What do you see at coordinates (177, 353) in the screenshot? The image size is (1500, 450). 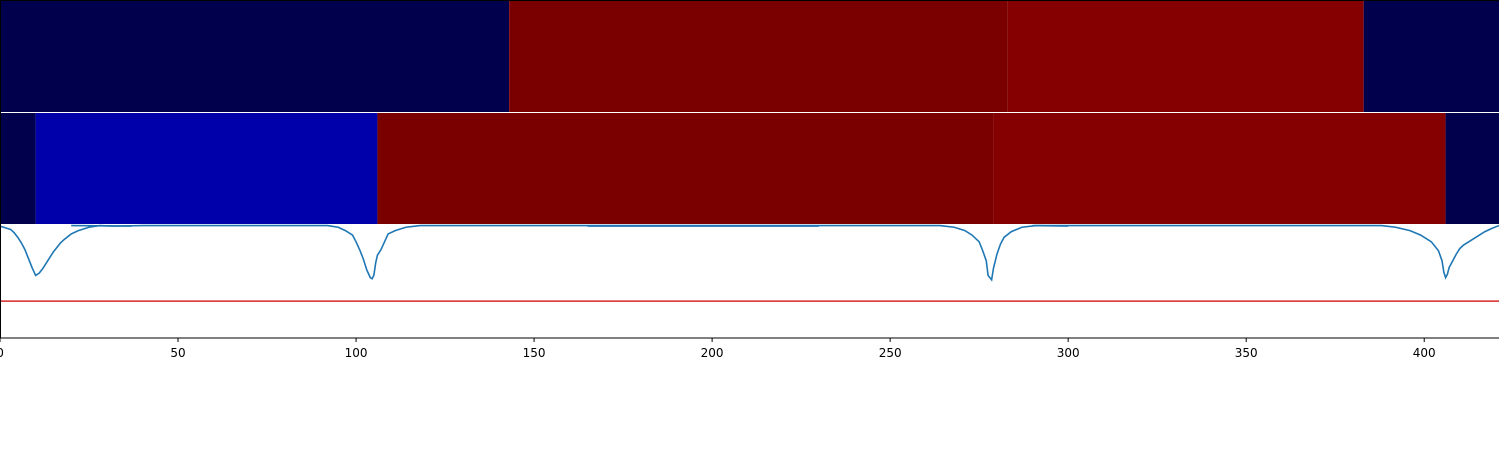 I see `x-tick-label-50: 50` at bounding box center [177, 353].